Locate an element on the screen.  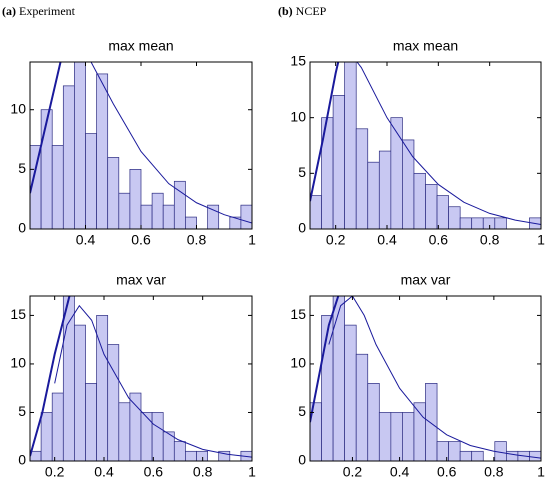
panel-label: (b) NCEP is located at coordinates (302, 11).